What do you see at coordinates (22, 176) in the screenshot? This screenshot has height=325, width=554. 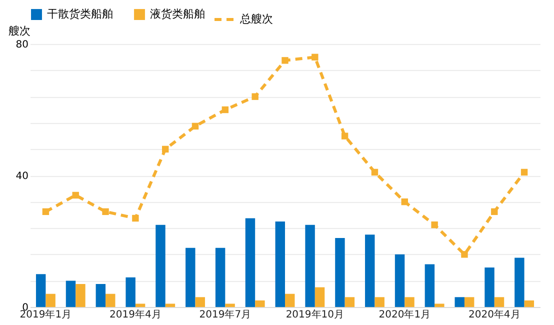 I see `y-tick-label: 40` at bounding box center [22, 176].